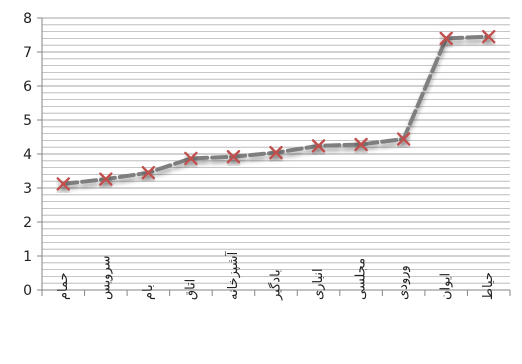 This screenshot has height=364, width=522. Describe the element at coordinates (27, 223) in the screenshot. I see `y-tick-label: 2` at that location.